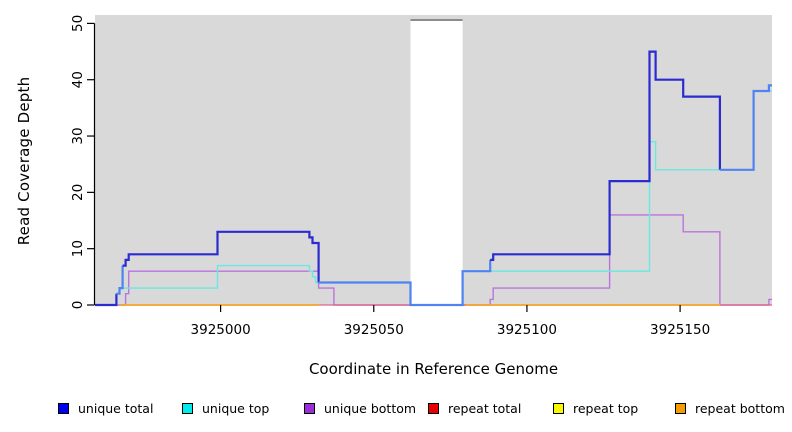  I want to click on legend-label: repeat bottom, so click(740, 408).